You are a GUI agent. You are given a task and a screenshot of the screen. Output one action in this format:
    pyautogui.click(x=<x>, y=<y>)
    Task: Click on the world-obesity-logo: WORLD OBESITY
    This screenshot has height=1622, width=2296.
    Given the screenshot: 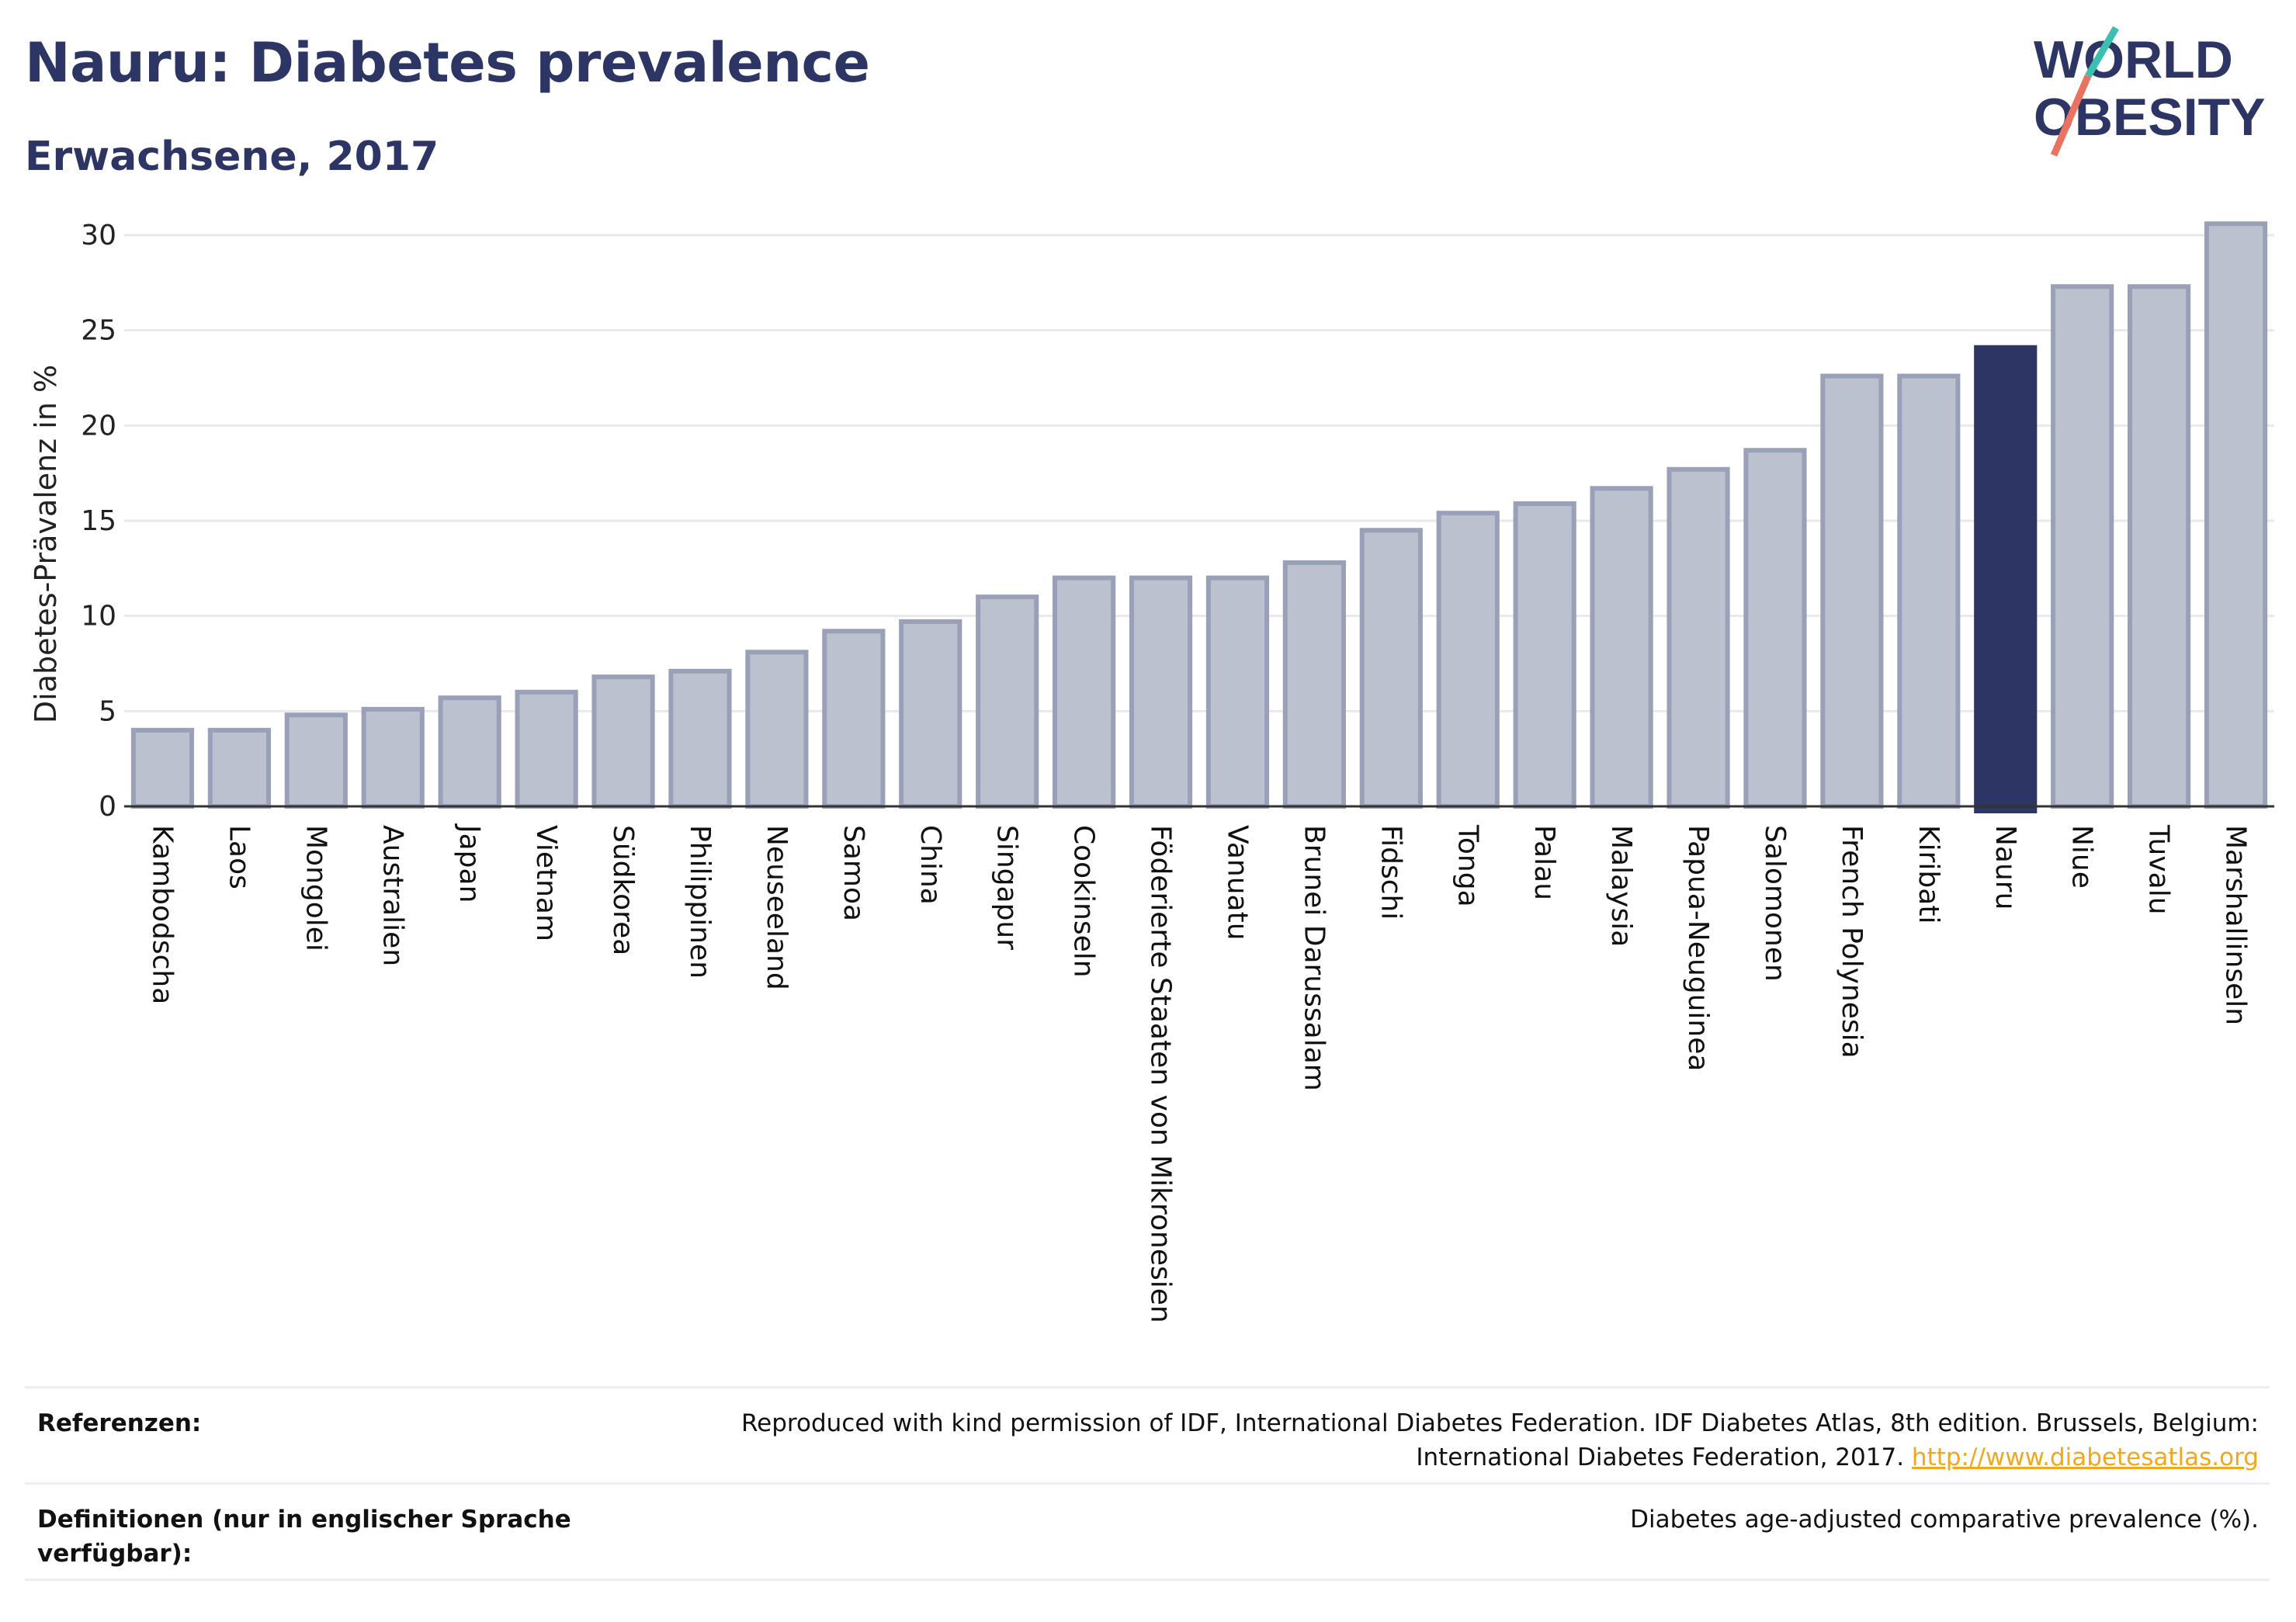 What is the action you would take?
    pyautogui.click(x=2150, y=91)
    